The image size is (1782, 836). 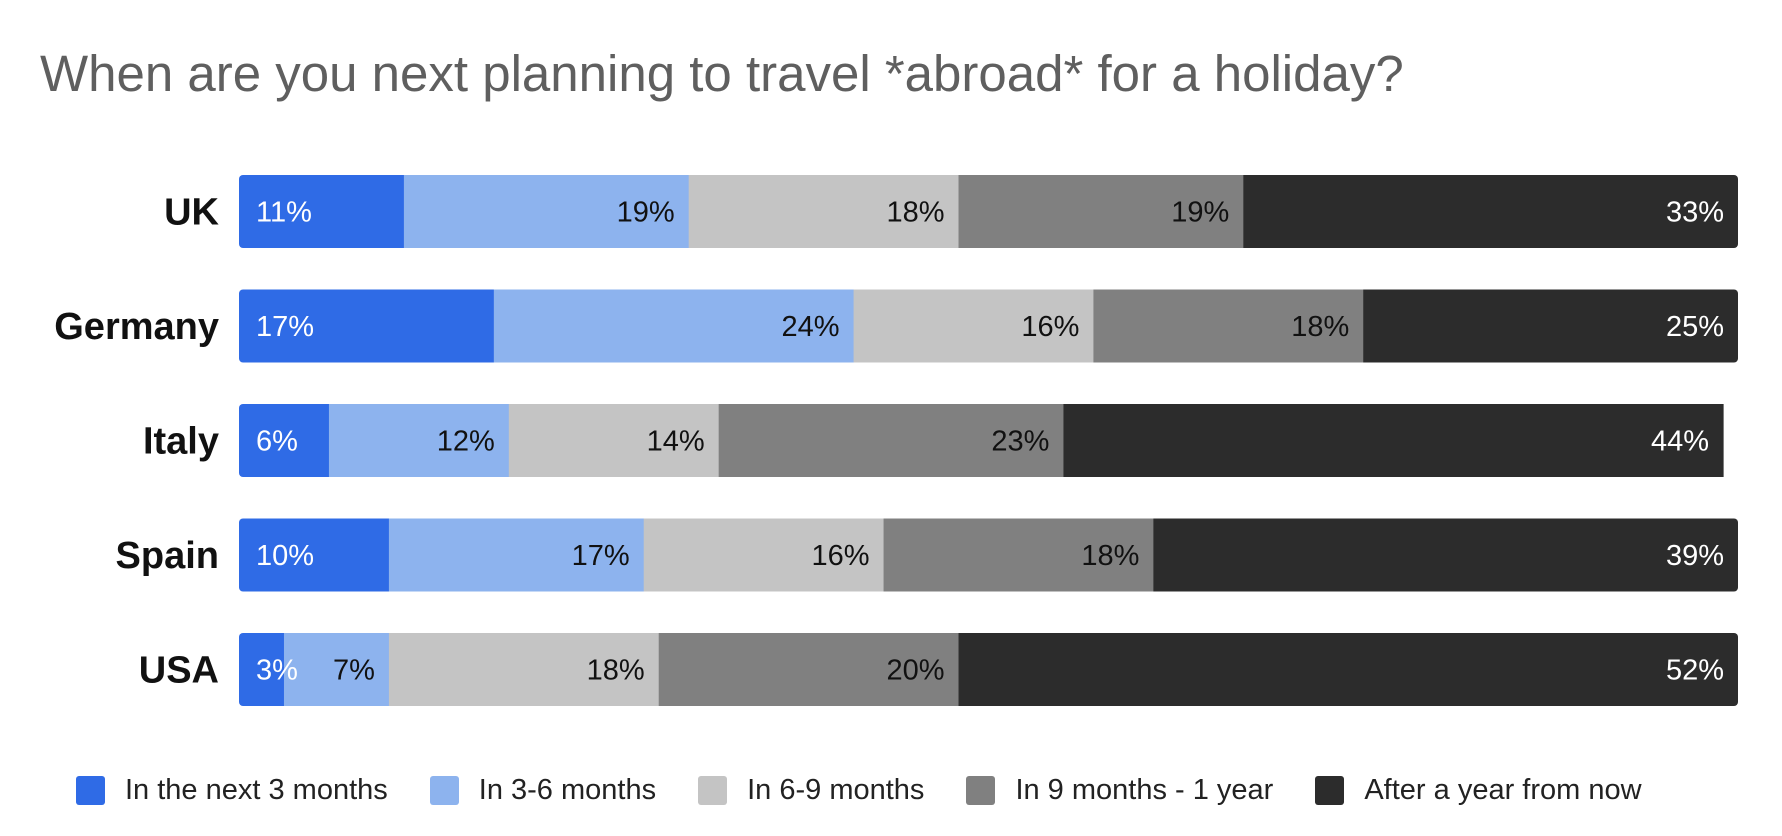 I want to click on category-label: USA, so click(x=179, y=671).